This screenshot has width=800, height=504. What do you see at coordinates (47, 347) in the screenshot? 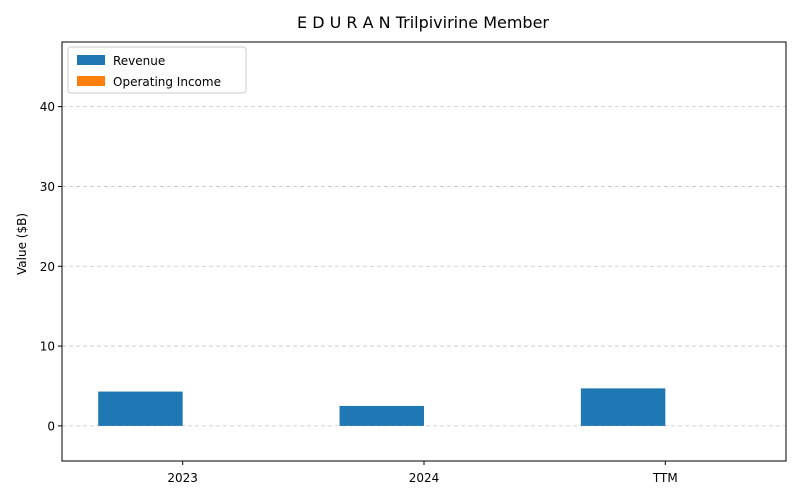
I see `y-tick-label: 10` at bounding box center [47, 347].